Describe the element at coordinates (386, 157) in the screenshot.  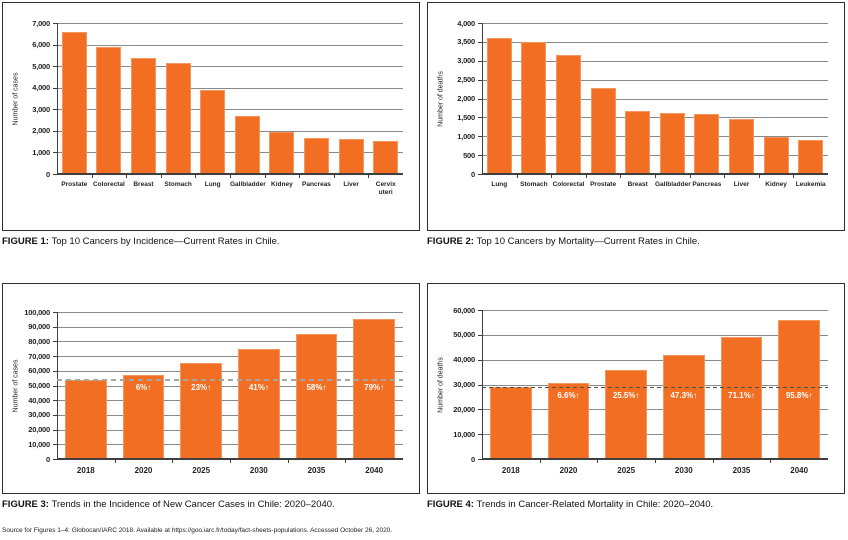
I see `bar-cervix-uteri` at that location.